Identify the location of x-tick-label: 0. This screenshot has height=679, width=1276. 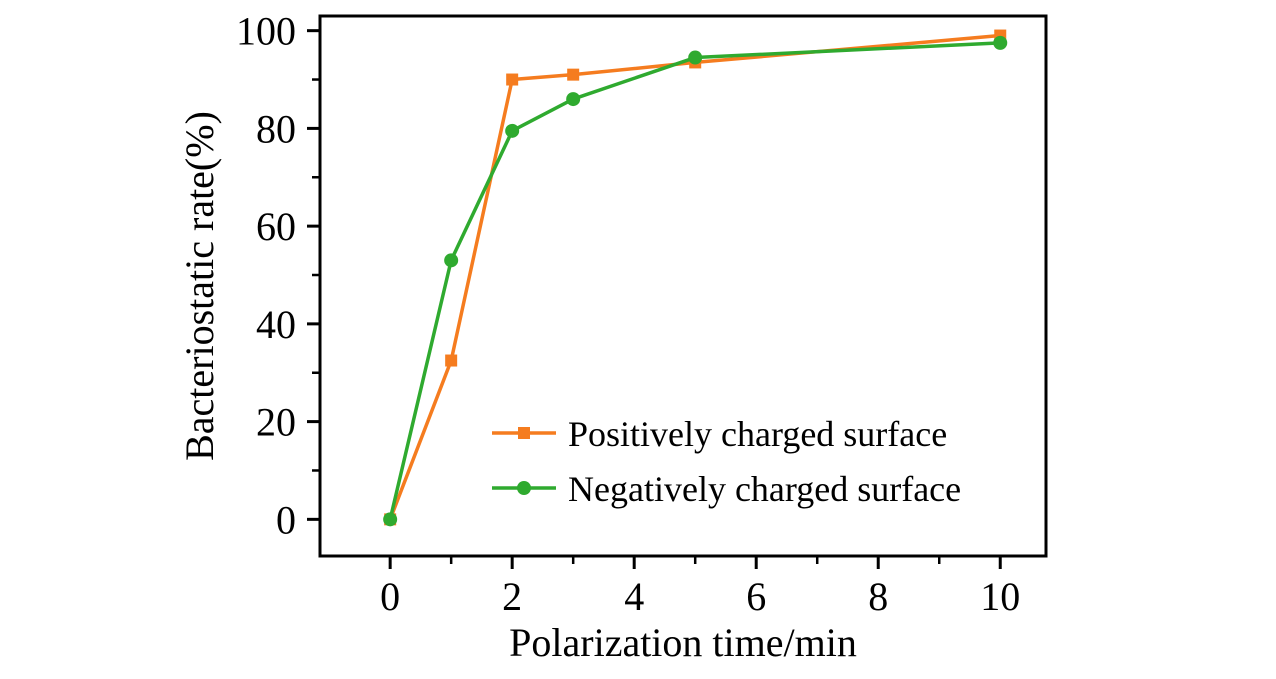
(390, 596).